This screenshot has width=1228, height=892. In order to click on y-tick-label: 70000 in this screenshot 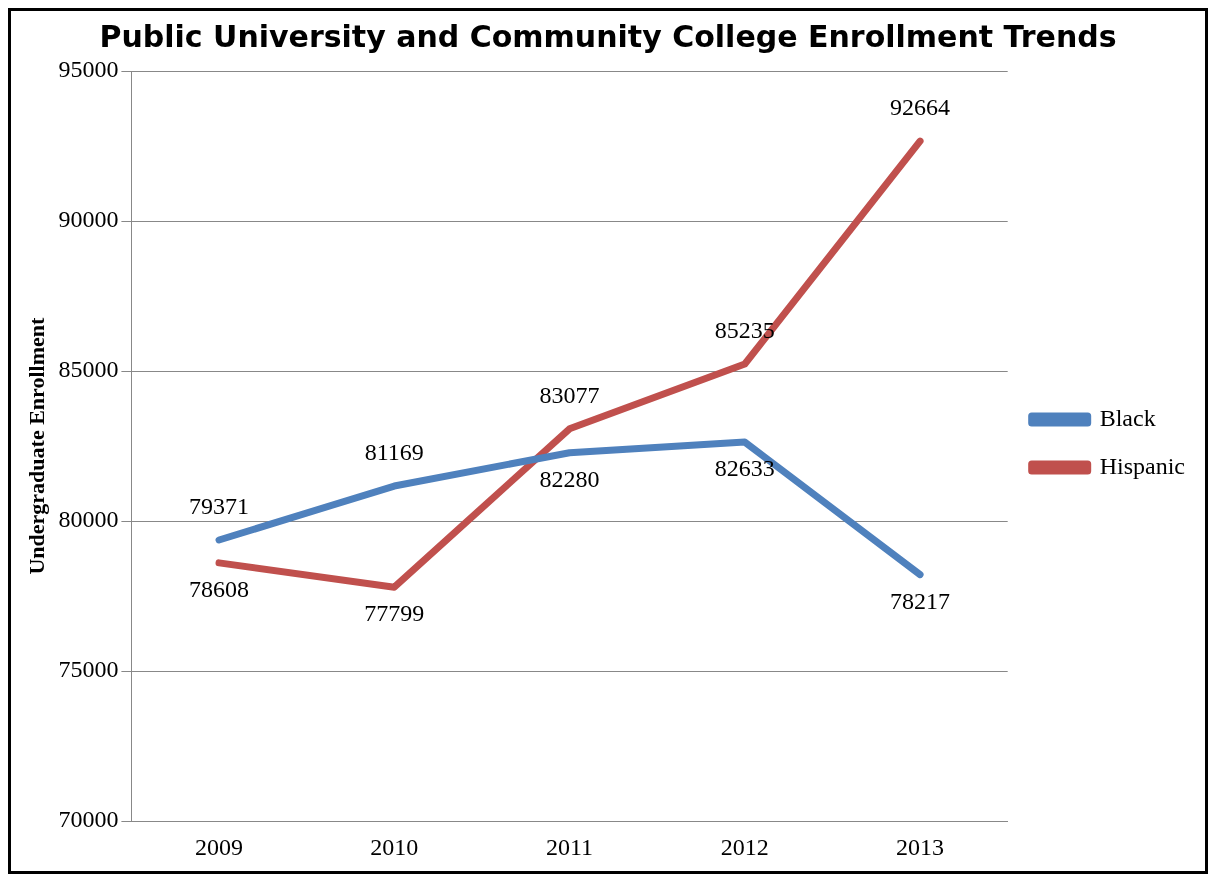, I will do `click(88, 819)`.